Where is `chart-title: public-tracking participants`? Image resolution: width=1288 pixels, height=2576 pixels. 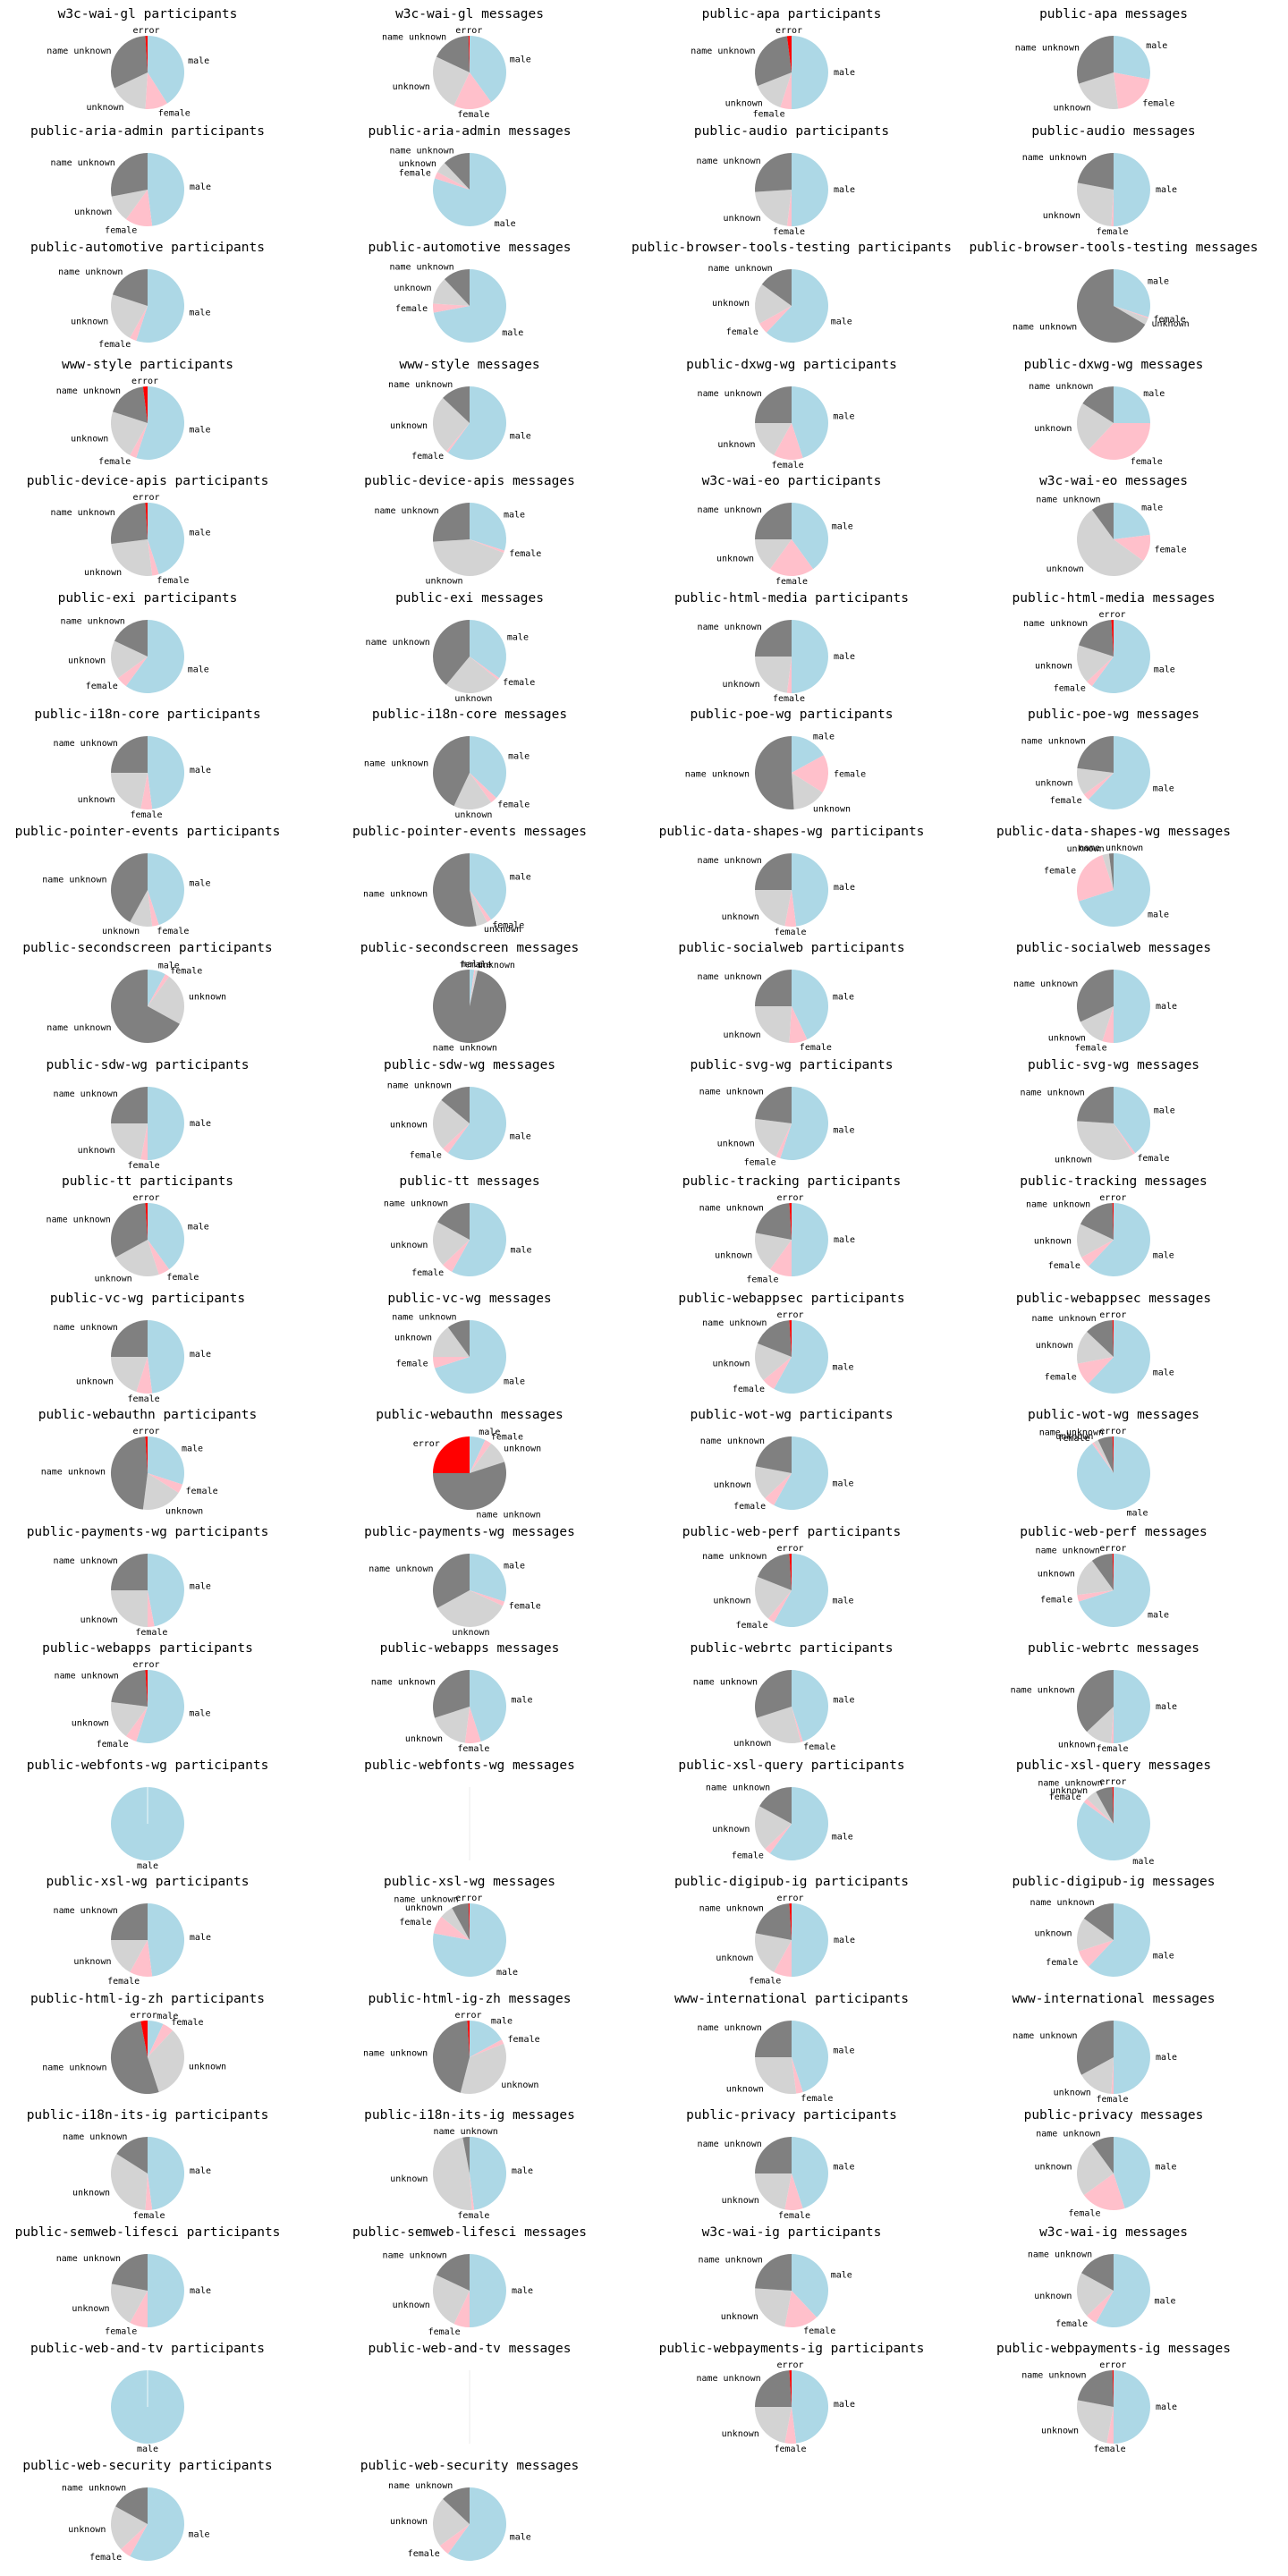
chart-title: public-tracking participants is located at coordinates (791, 1181).